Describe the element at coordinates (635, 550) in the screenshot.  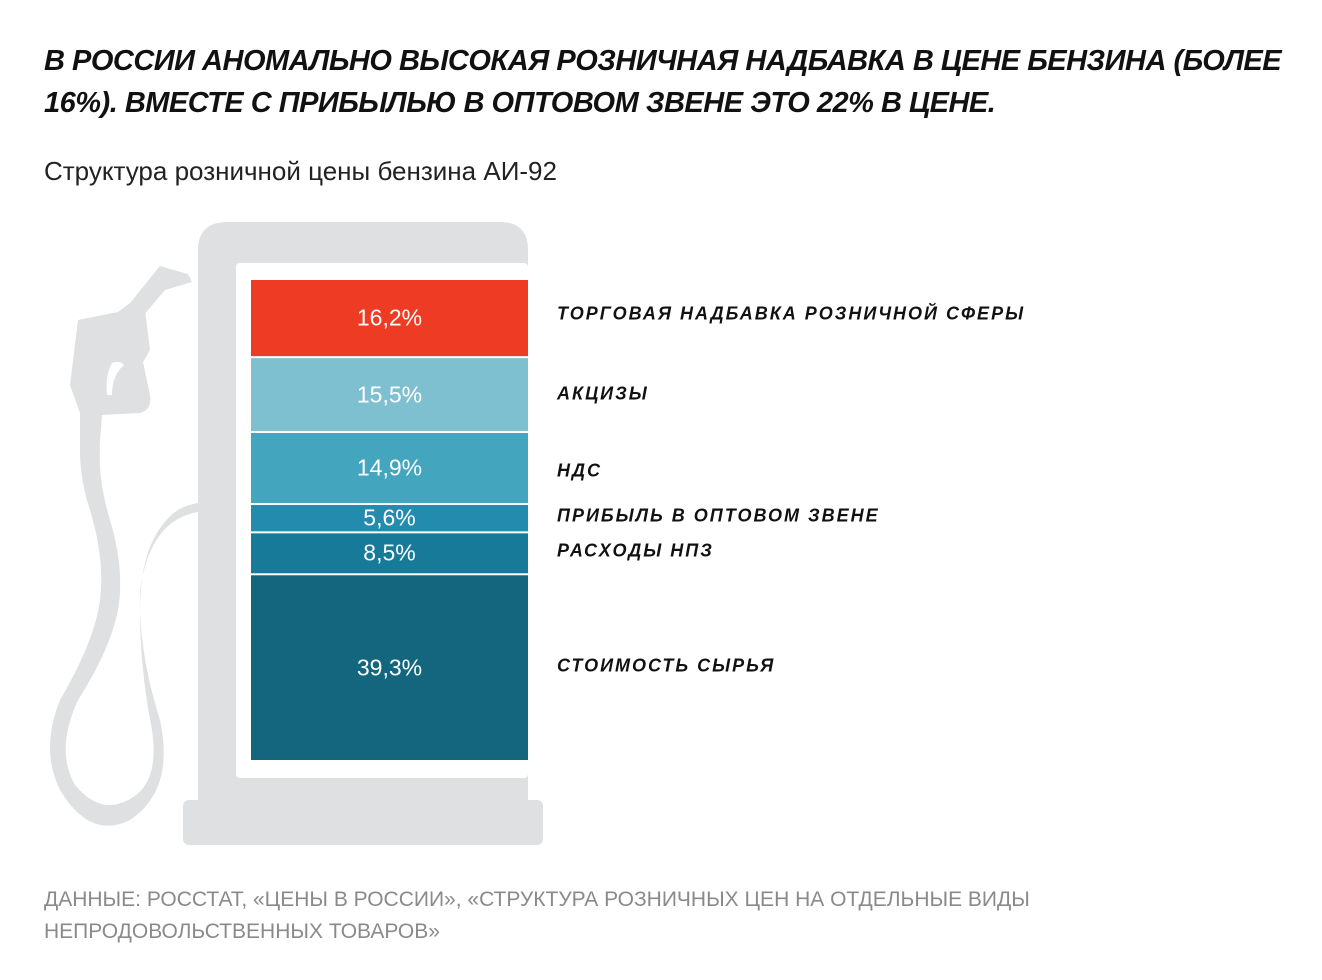
I see `category-label: РАСХОДЫ НПЗ` at that location.